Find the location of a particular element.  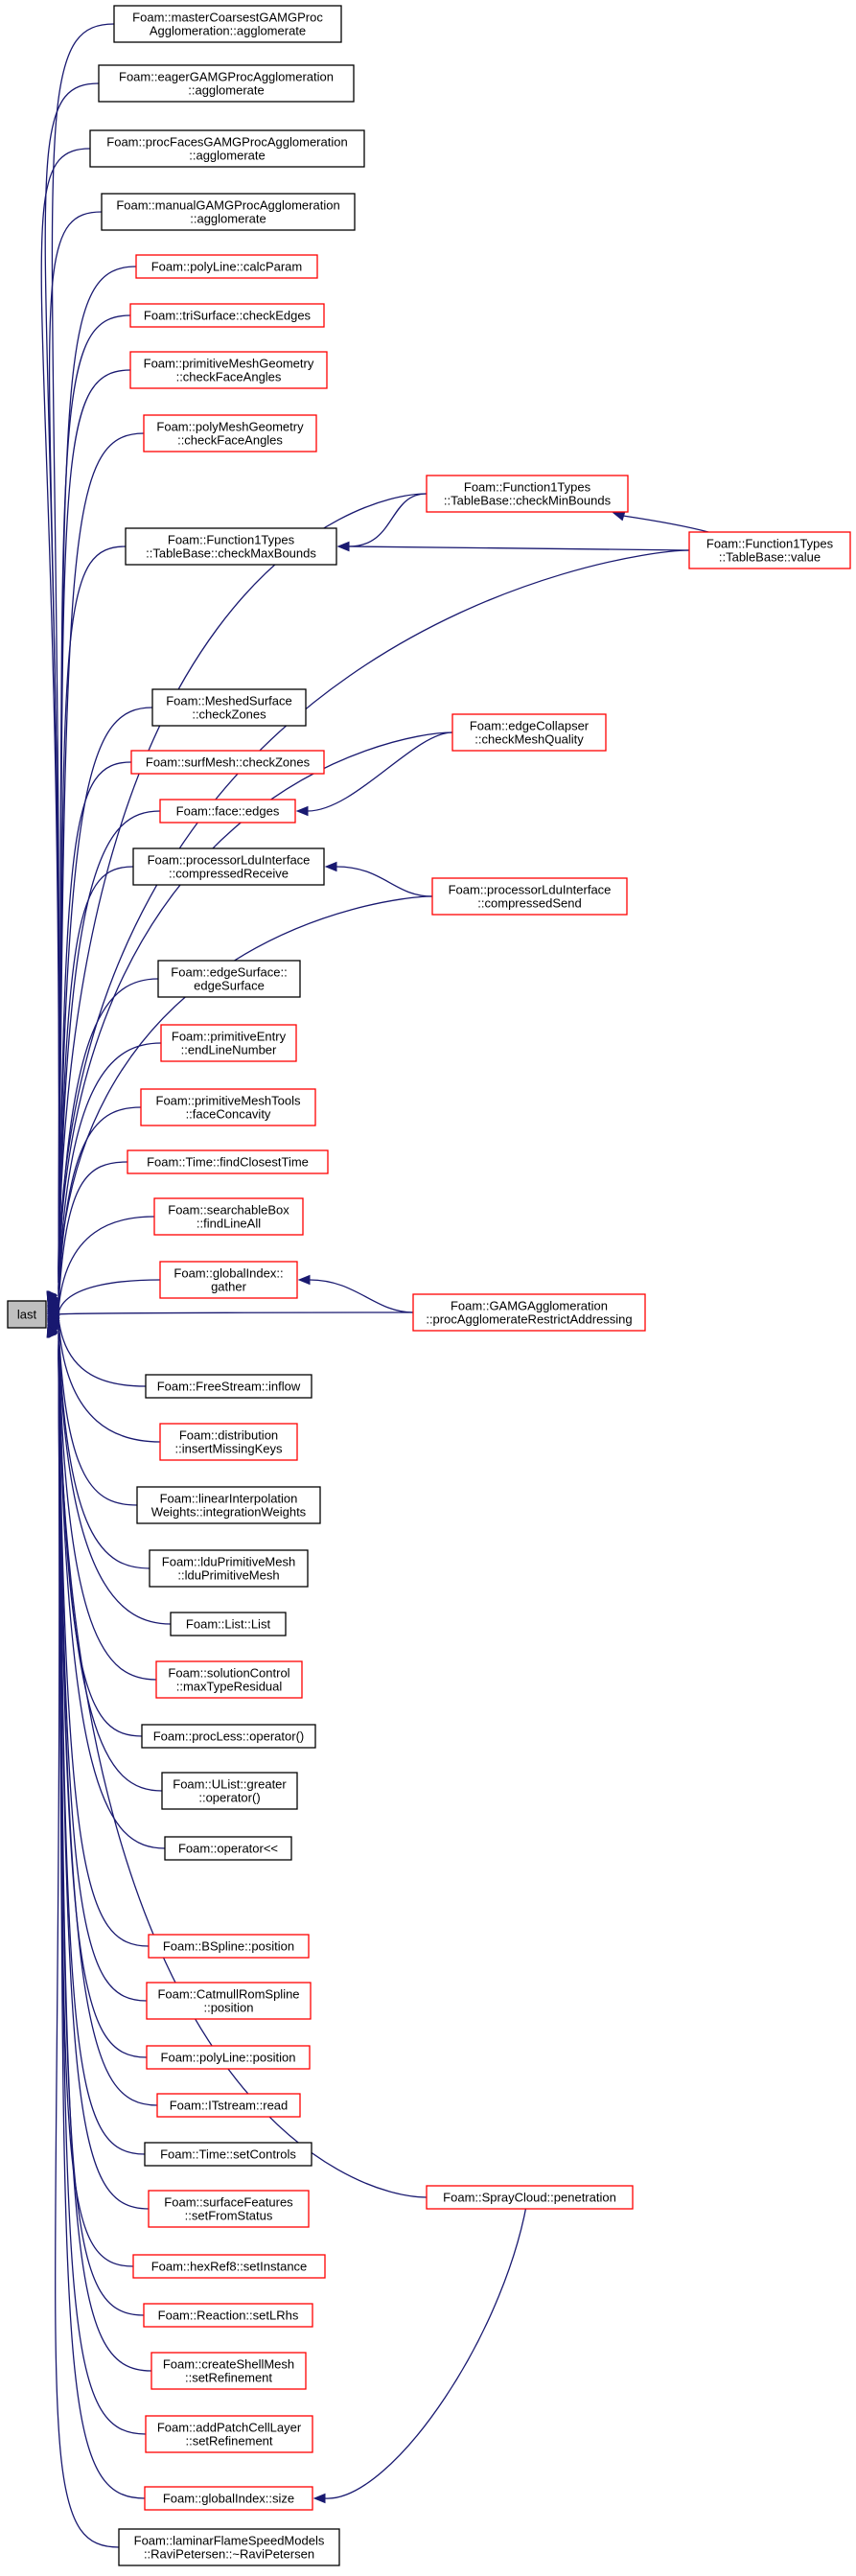

node-foam-polymeshgeometry-checkfaceangles: Foam::polyMeshGeometry::checkFaceAngles is located at coordinates (230, 433).